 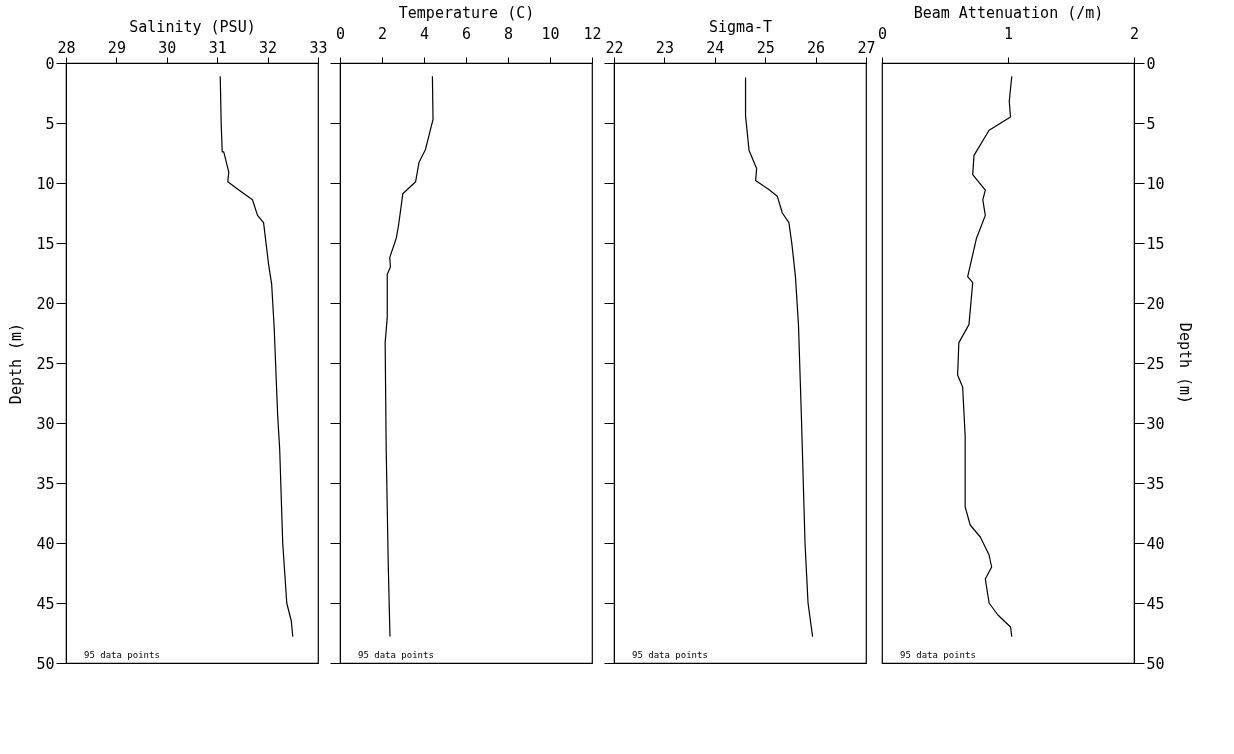 I want to click on x-axis-title: Sigma-T, so click(x=740, y=26).